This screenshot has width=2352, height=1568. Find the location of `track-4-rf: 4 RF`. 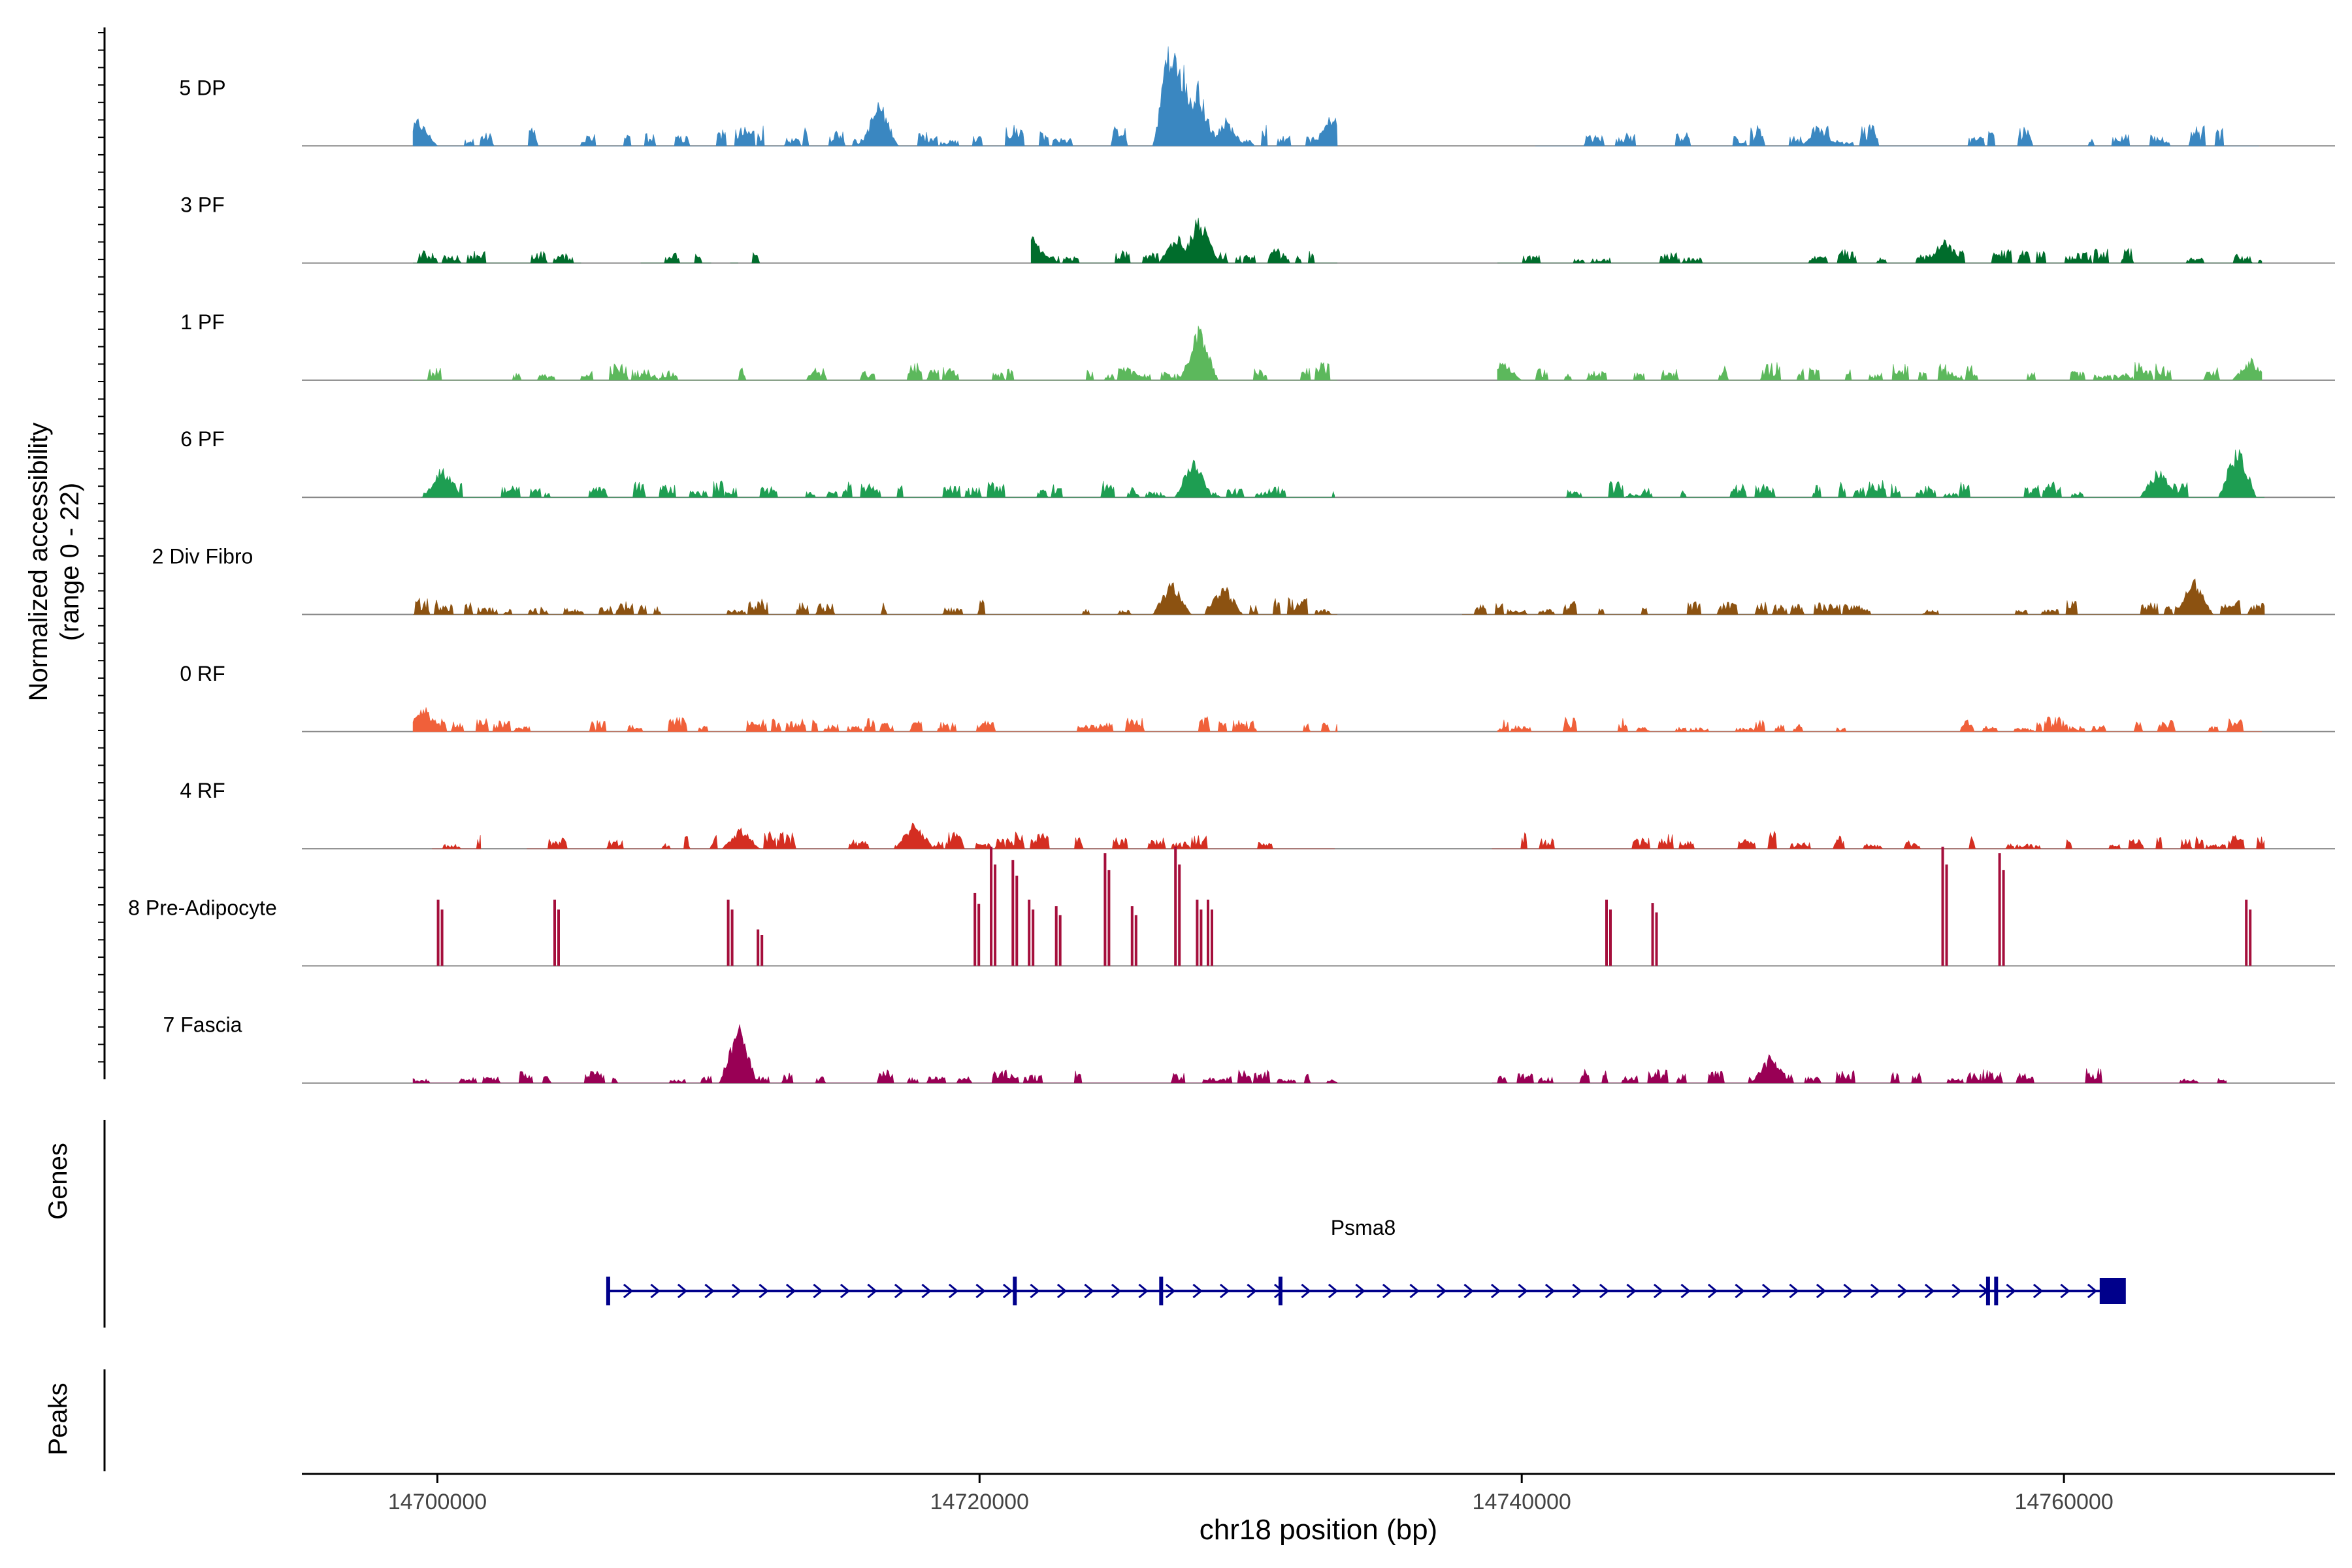

track-4-rf: 4 RF is located at coordinates (1257, 814).